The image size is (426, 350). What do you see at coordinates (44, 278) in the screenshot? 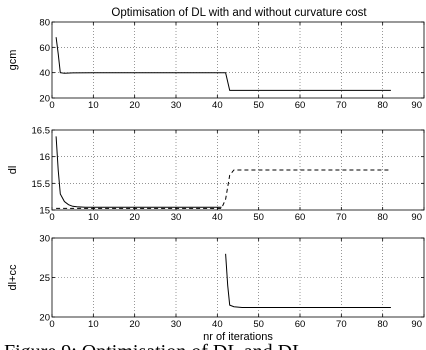
I see `y-tick-label: 25` at bounding box center [44, 278].